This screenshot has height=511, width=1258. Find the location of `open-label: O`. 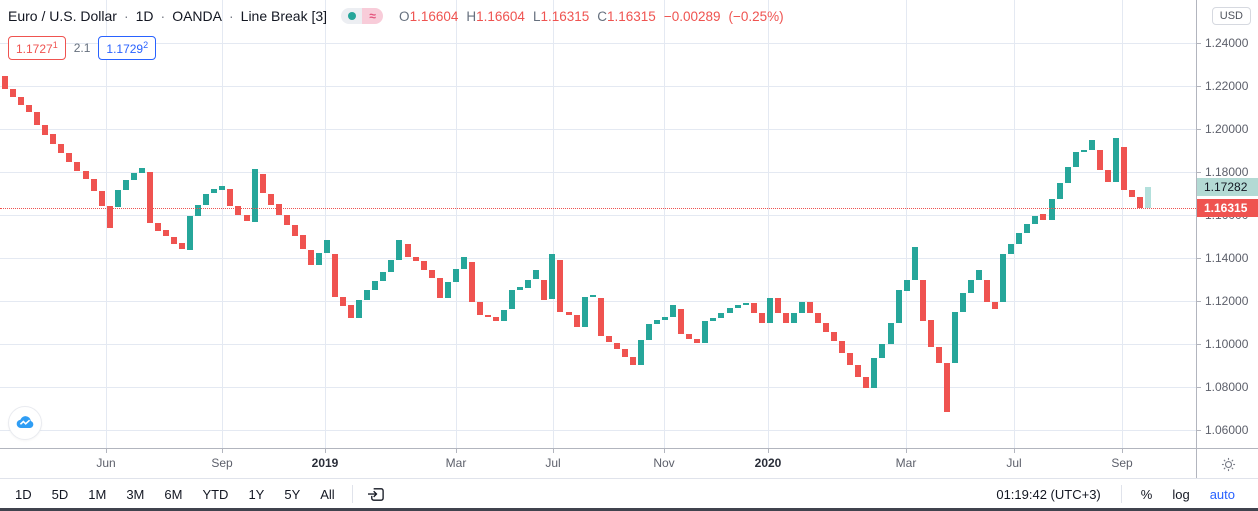

open-label: O is located at coordinates (404, 16).